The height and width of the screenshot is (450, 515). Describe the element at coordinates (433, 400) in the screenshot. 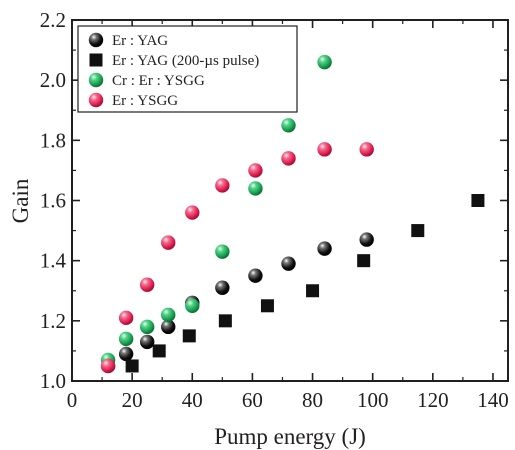

I see `x-tick-label: 120` at that location.